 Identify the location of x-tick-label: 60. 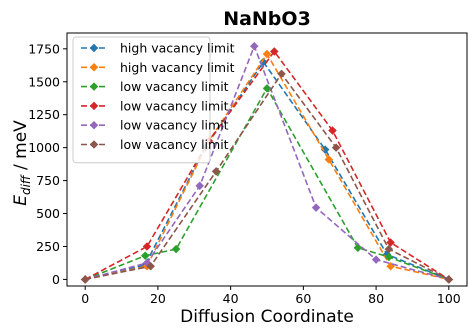
(303, 298).